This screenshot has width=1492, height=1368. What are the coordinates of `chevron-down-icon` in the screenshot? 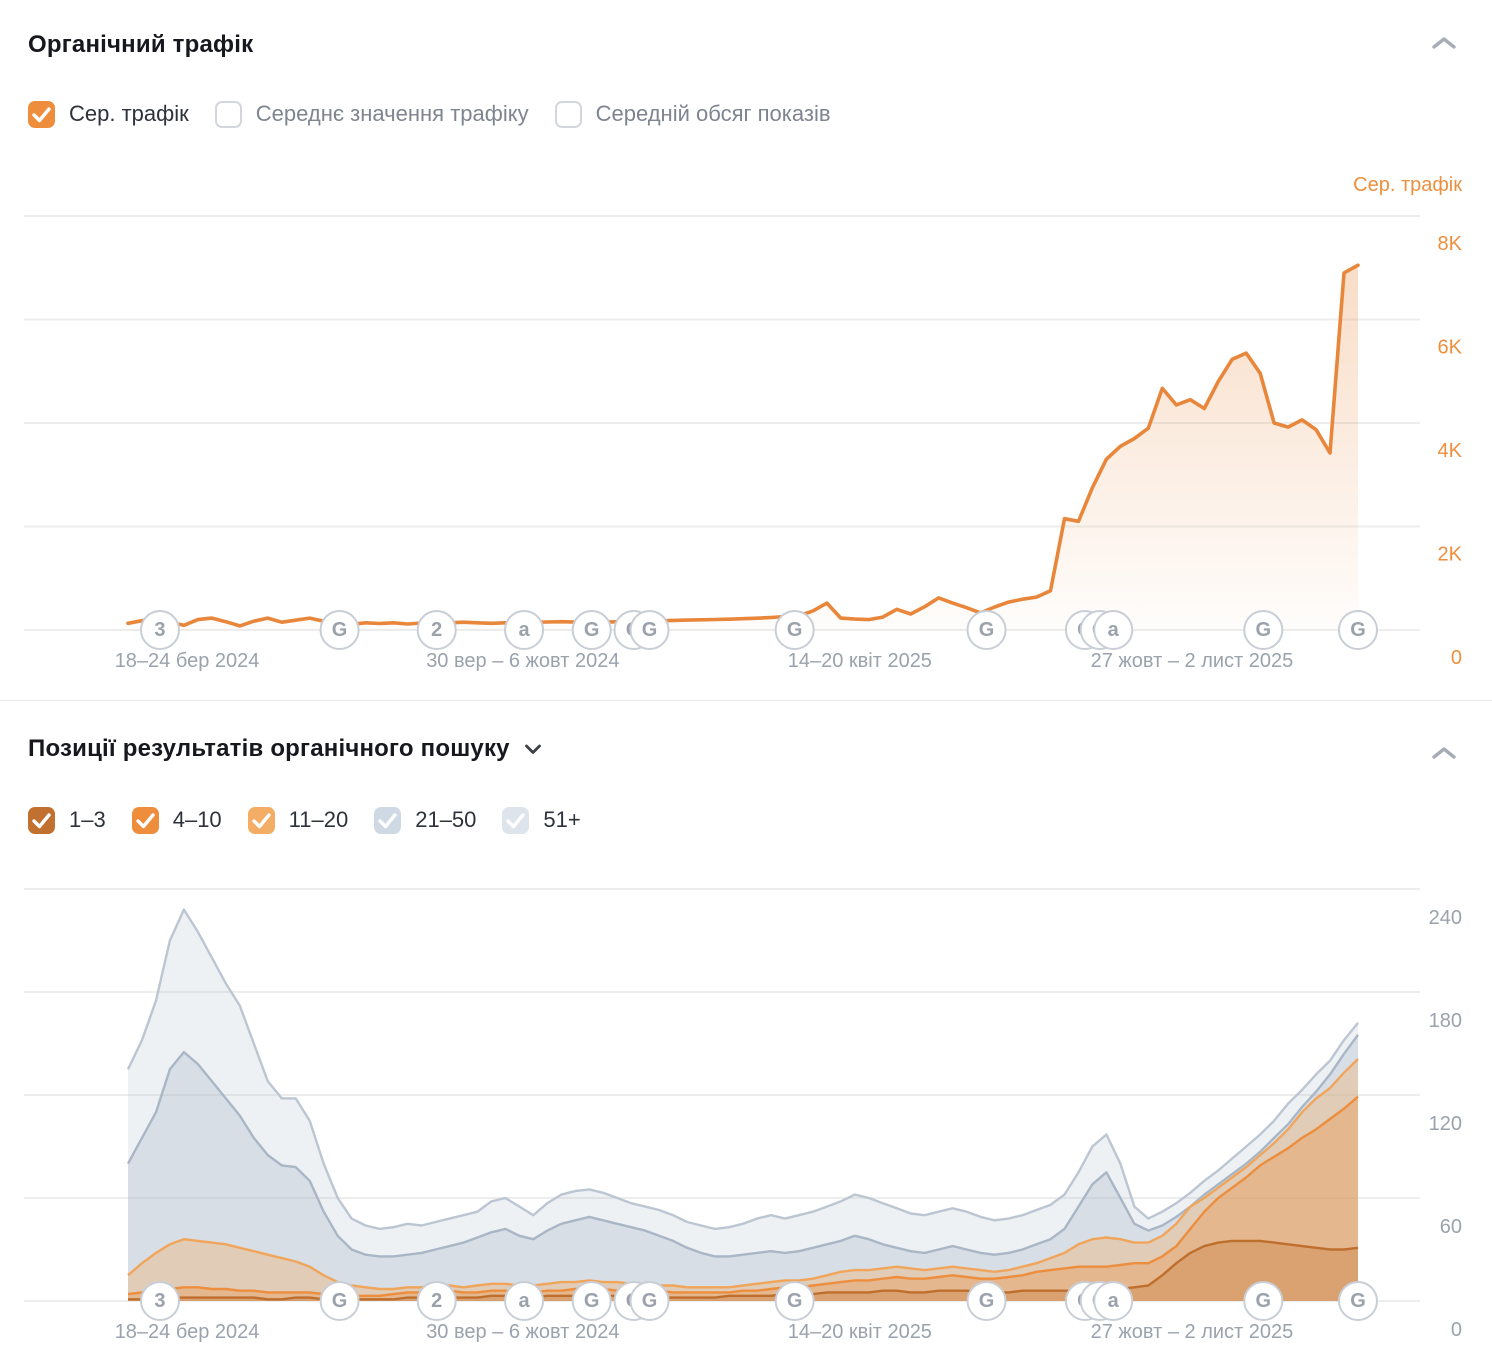 It's located at (533, 749).